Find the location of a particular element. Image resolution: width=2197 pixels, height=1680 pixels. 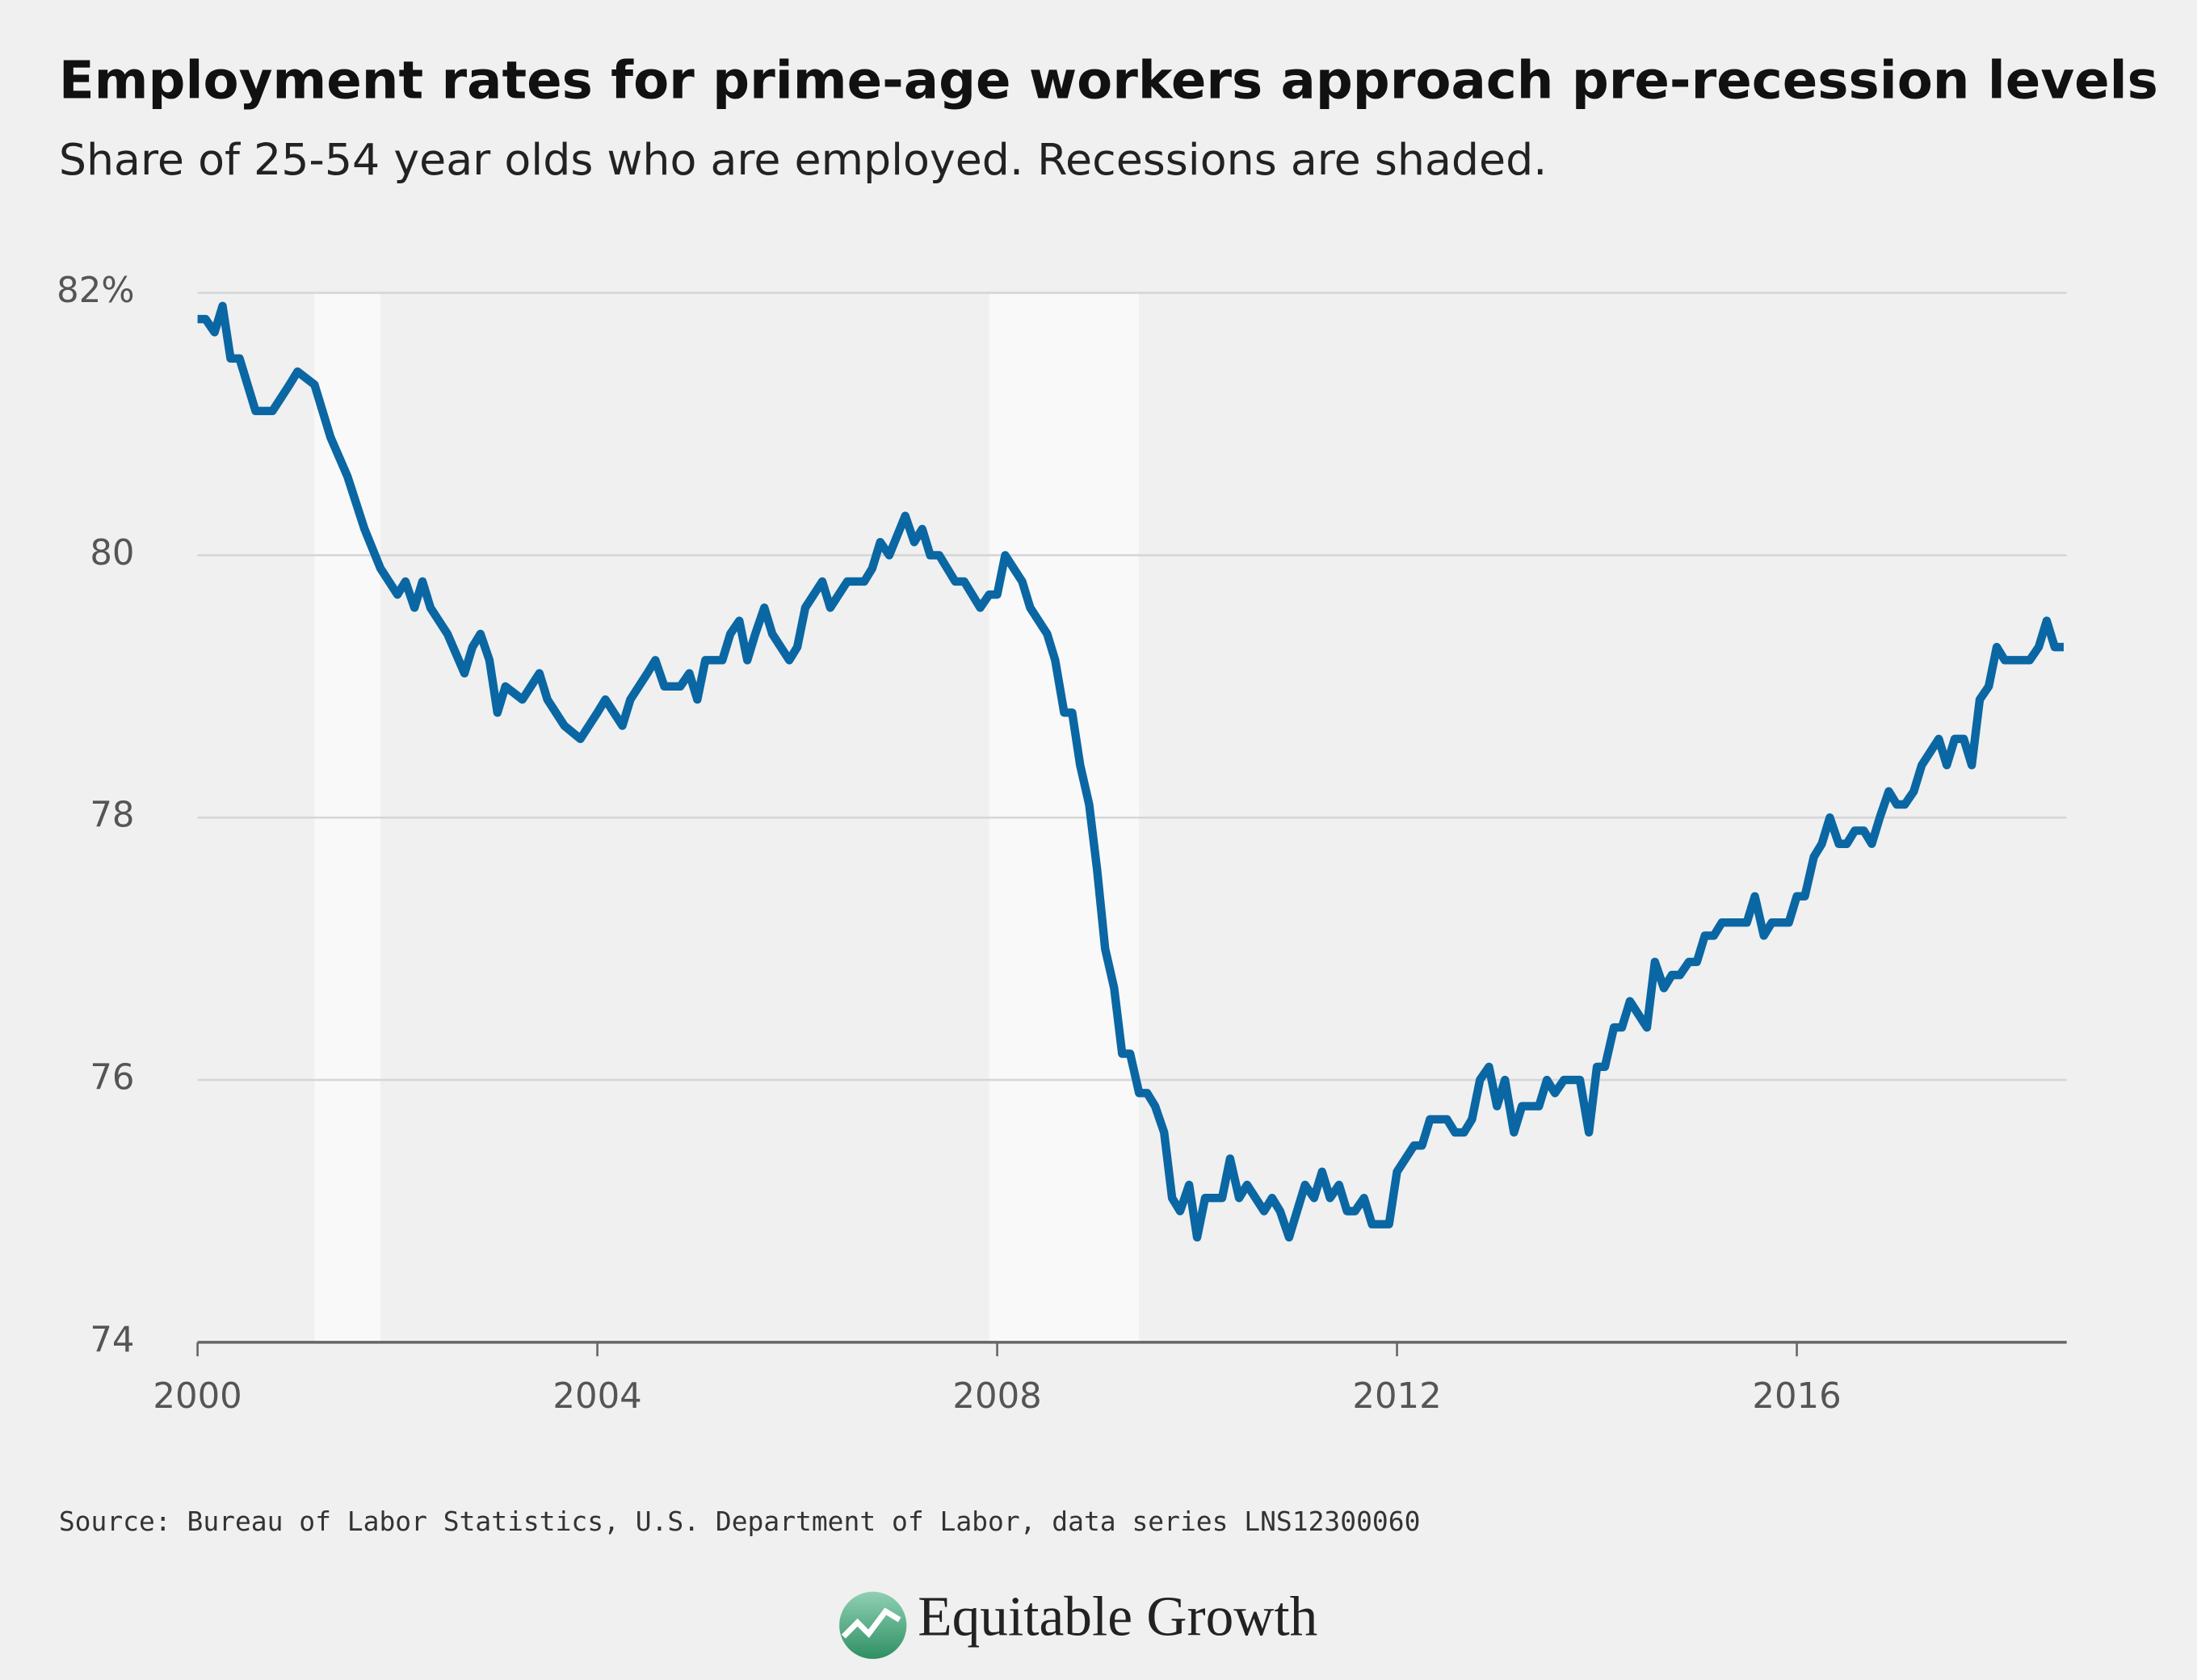

x-tick-label: 2008 is located at coordinates (996, 1396).